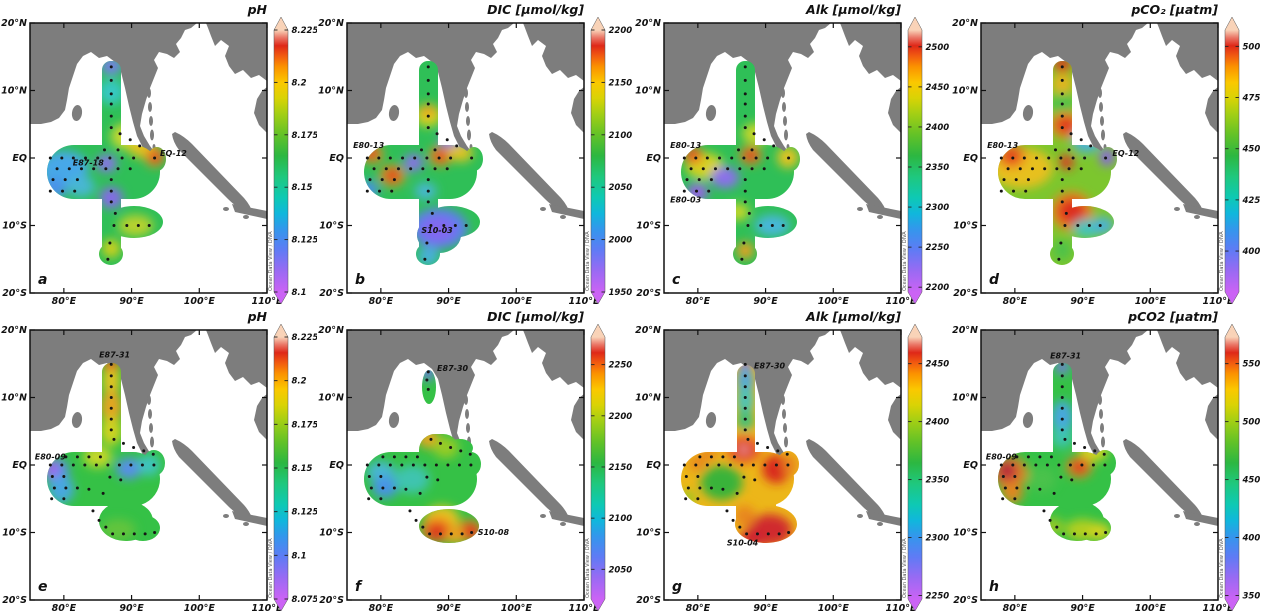 This screenshot has width=1268, height=613. I want to click on station-label: E80-03, so click(685, 200).